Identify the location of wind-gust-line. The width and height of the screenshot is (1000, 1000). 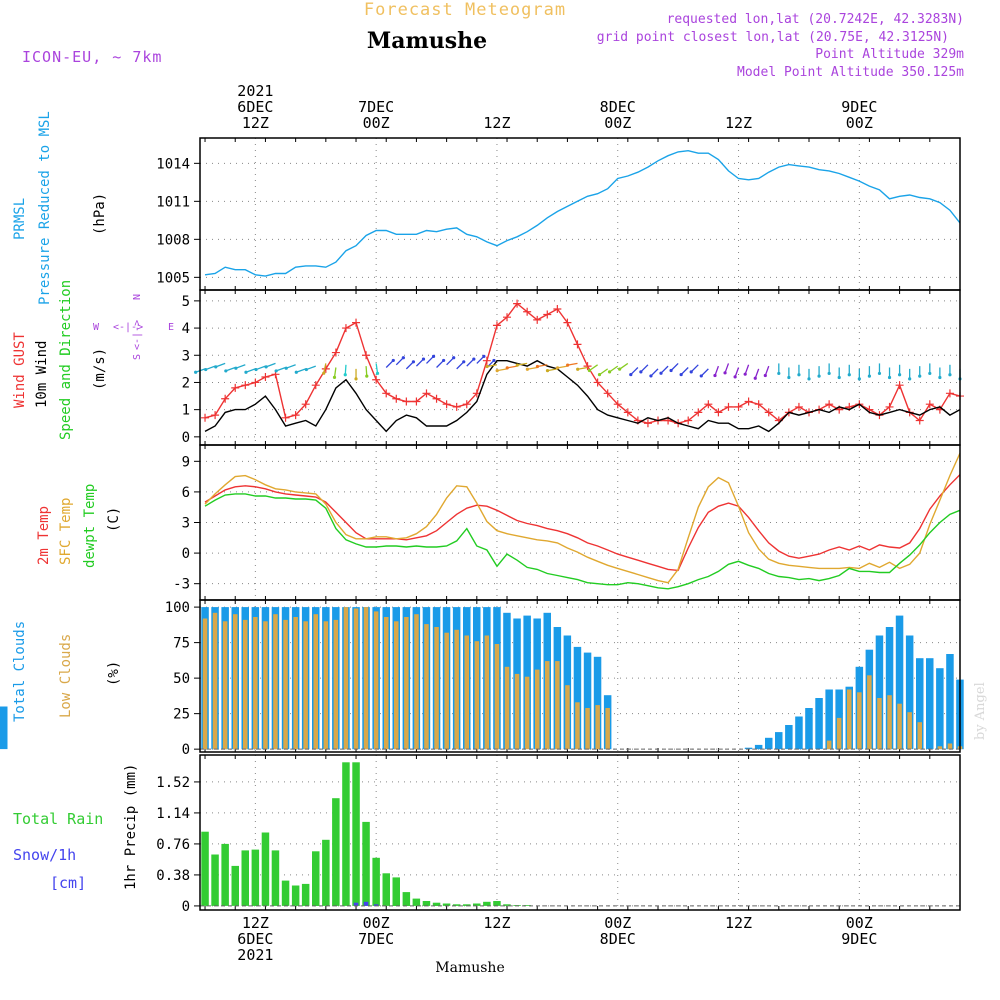
(582, 363).